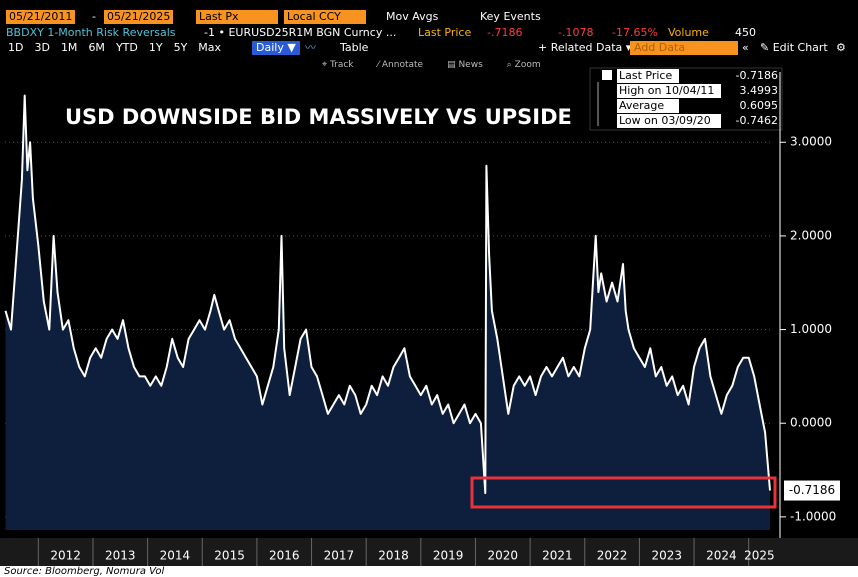 This screenshot has height=577, width=858. I want to click on table-button: Table, so click(354, 47).